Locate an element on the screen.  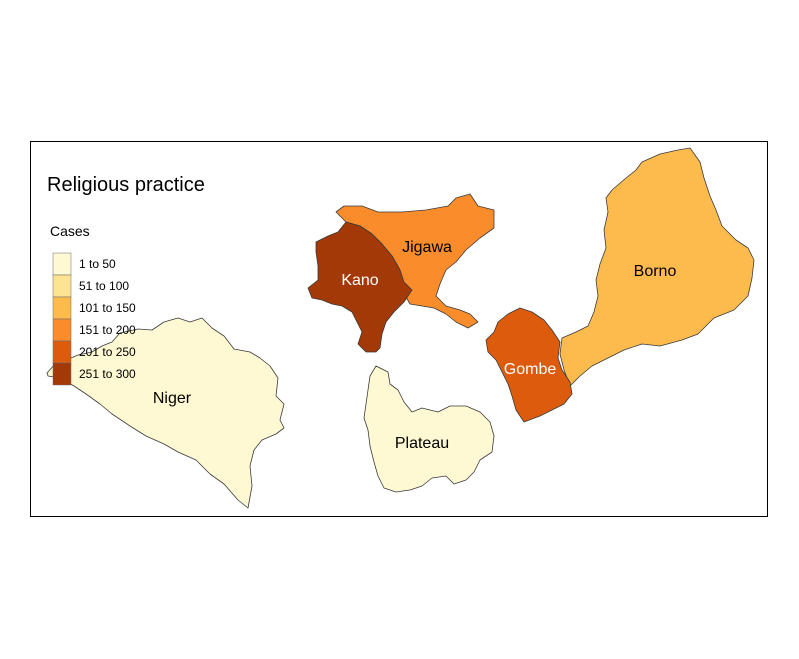
label-plateau: Plateau is located at coordinates (422, 443).